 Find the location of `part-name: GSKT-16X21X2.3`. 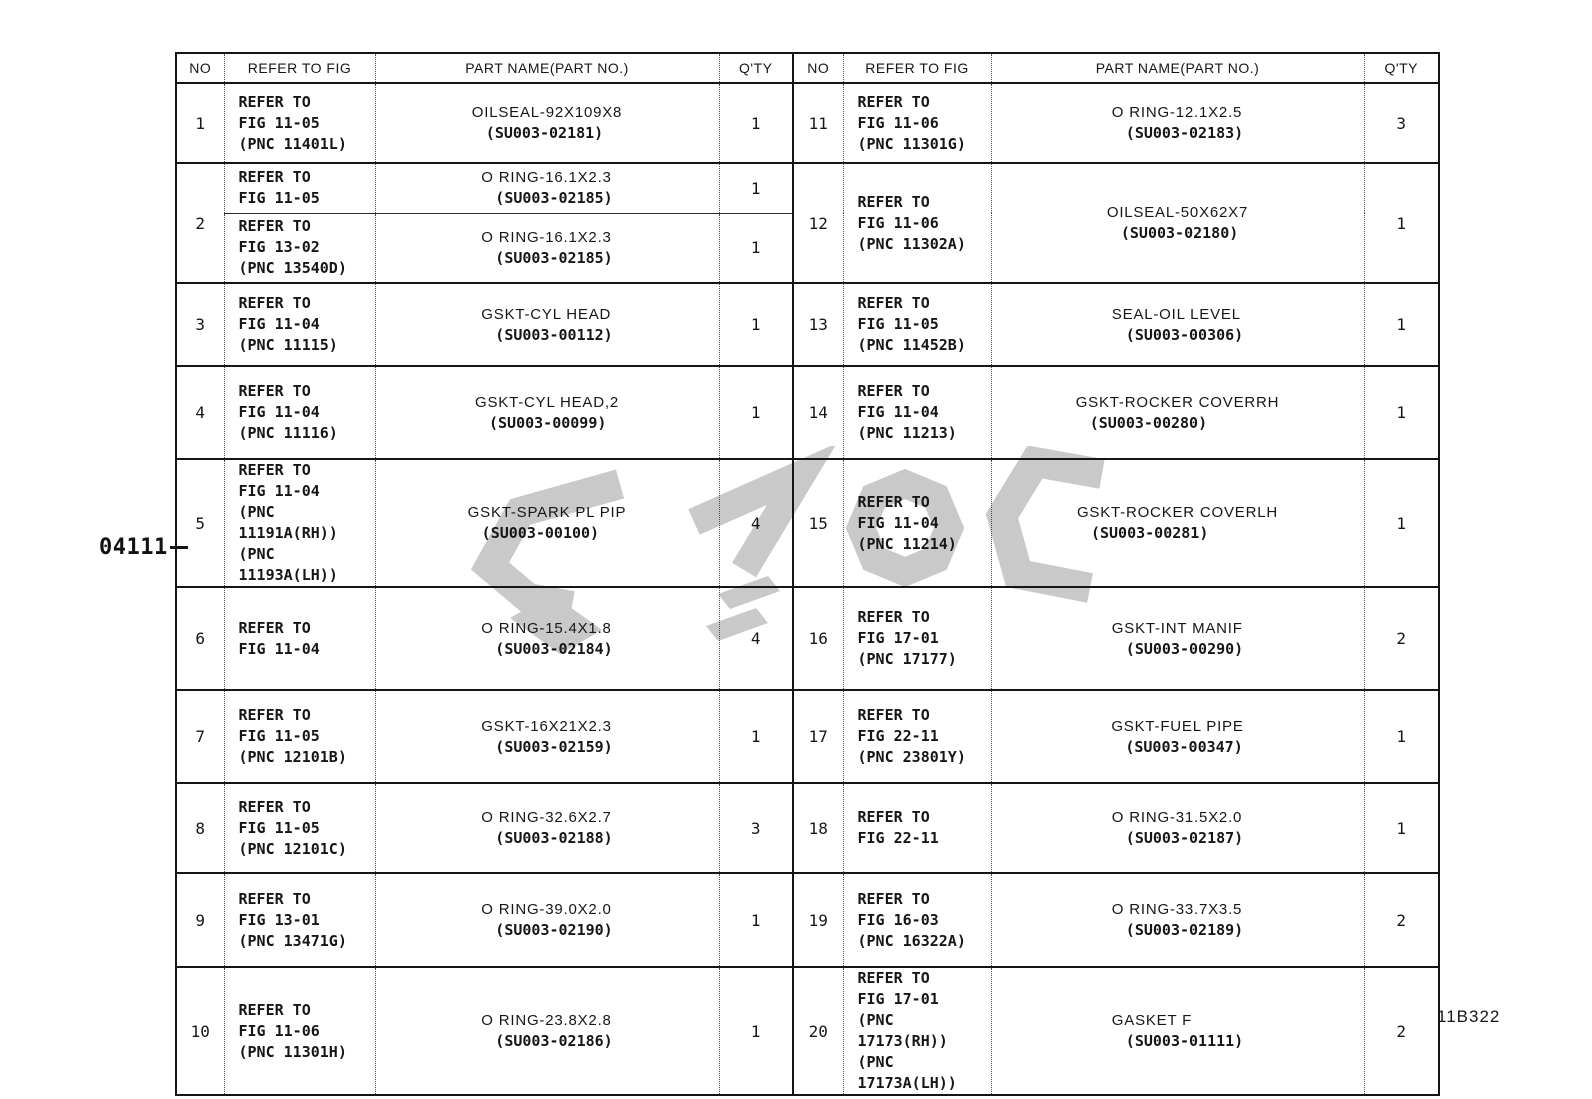

part-name: GSKT-16X21X2.3 is located at coordinates (546, 726).